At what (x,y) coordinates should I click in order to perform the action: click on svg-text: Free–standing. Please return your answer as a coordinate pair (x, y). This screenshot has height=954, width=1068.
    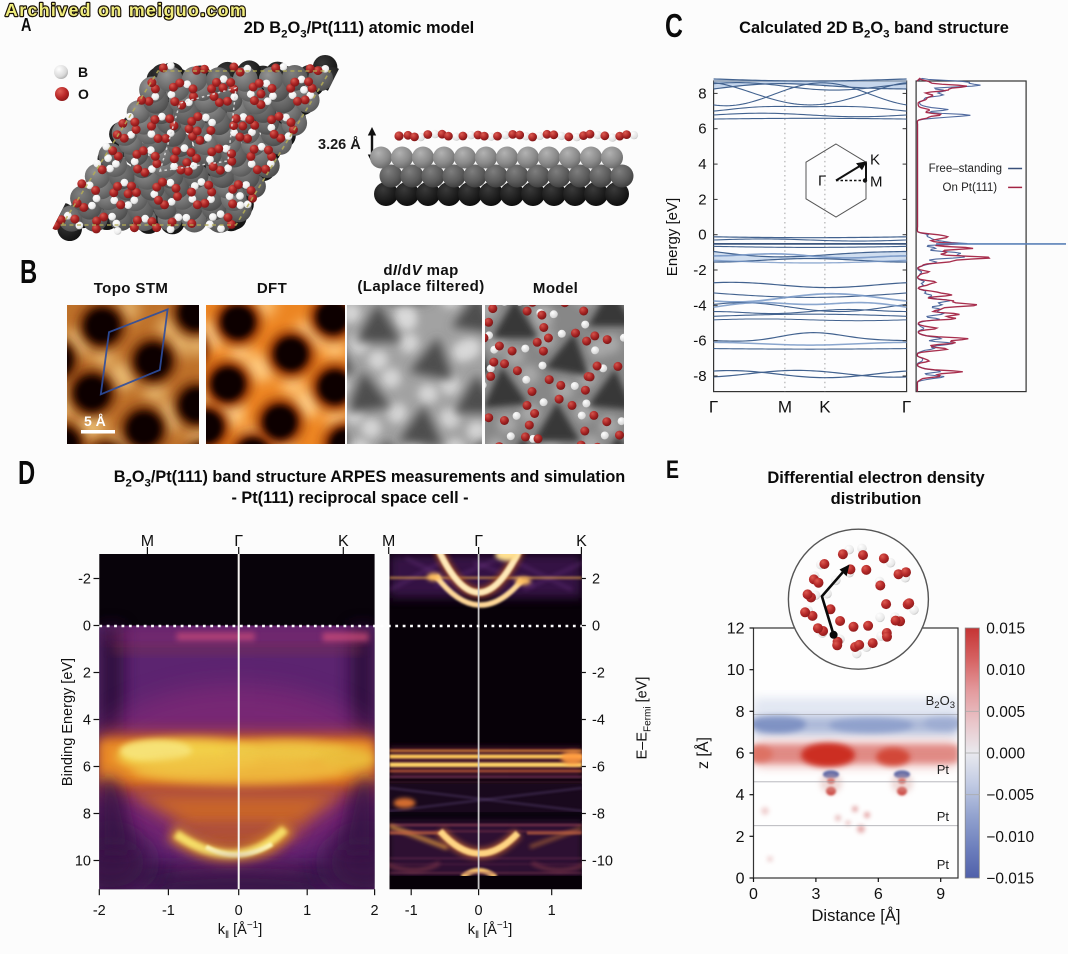
    Looking at the image, I should click on (966, 169).